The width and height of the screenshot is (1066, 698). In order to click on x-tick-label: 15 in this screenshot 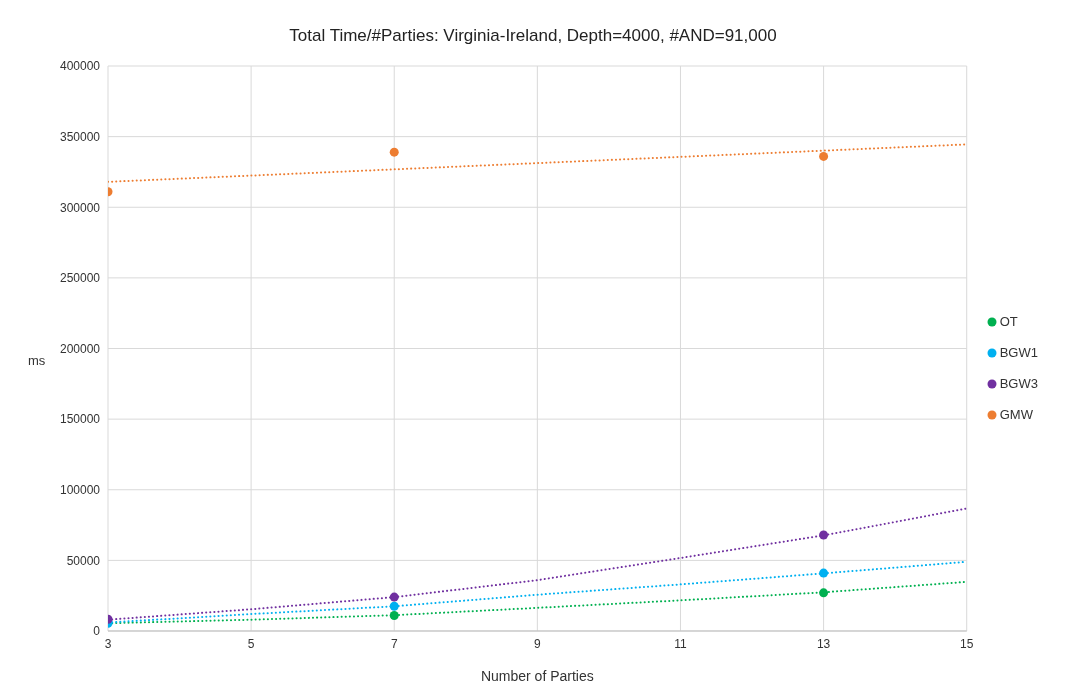, I will do `click(967, 643)`.